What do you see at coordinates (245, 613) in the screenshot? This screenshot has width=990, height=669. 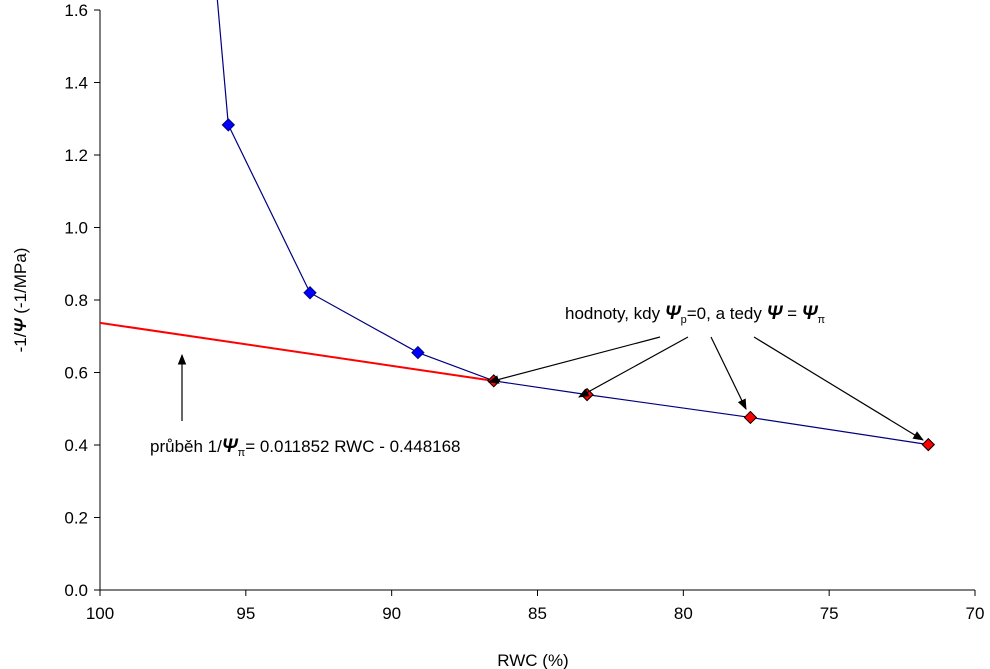 I see `x-tick-label: 95` at bounding box center [245, 613].